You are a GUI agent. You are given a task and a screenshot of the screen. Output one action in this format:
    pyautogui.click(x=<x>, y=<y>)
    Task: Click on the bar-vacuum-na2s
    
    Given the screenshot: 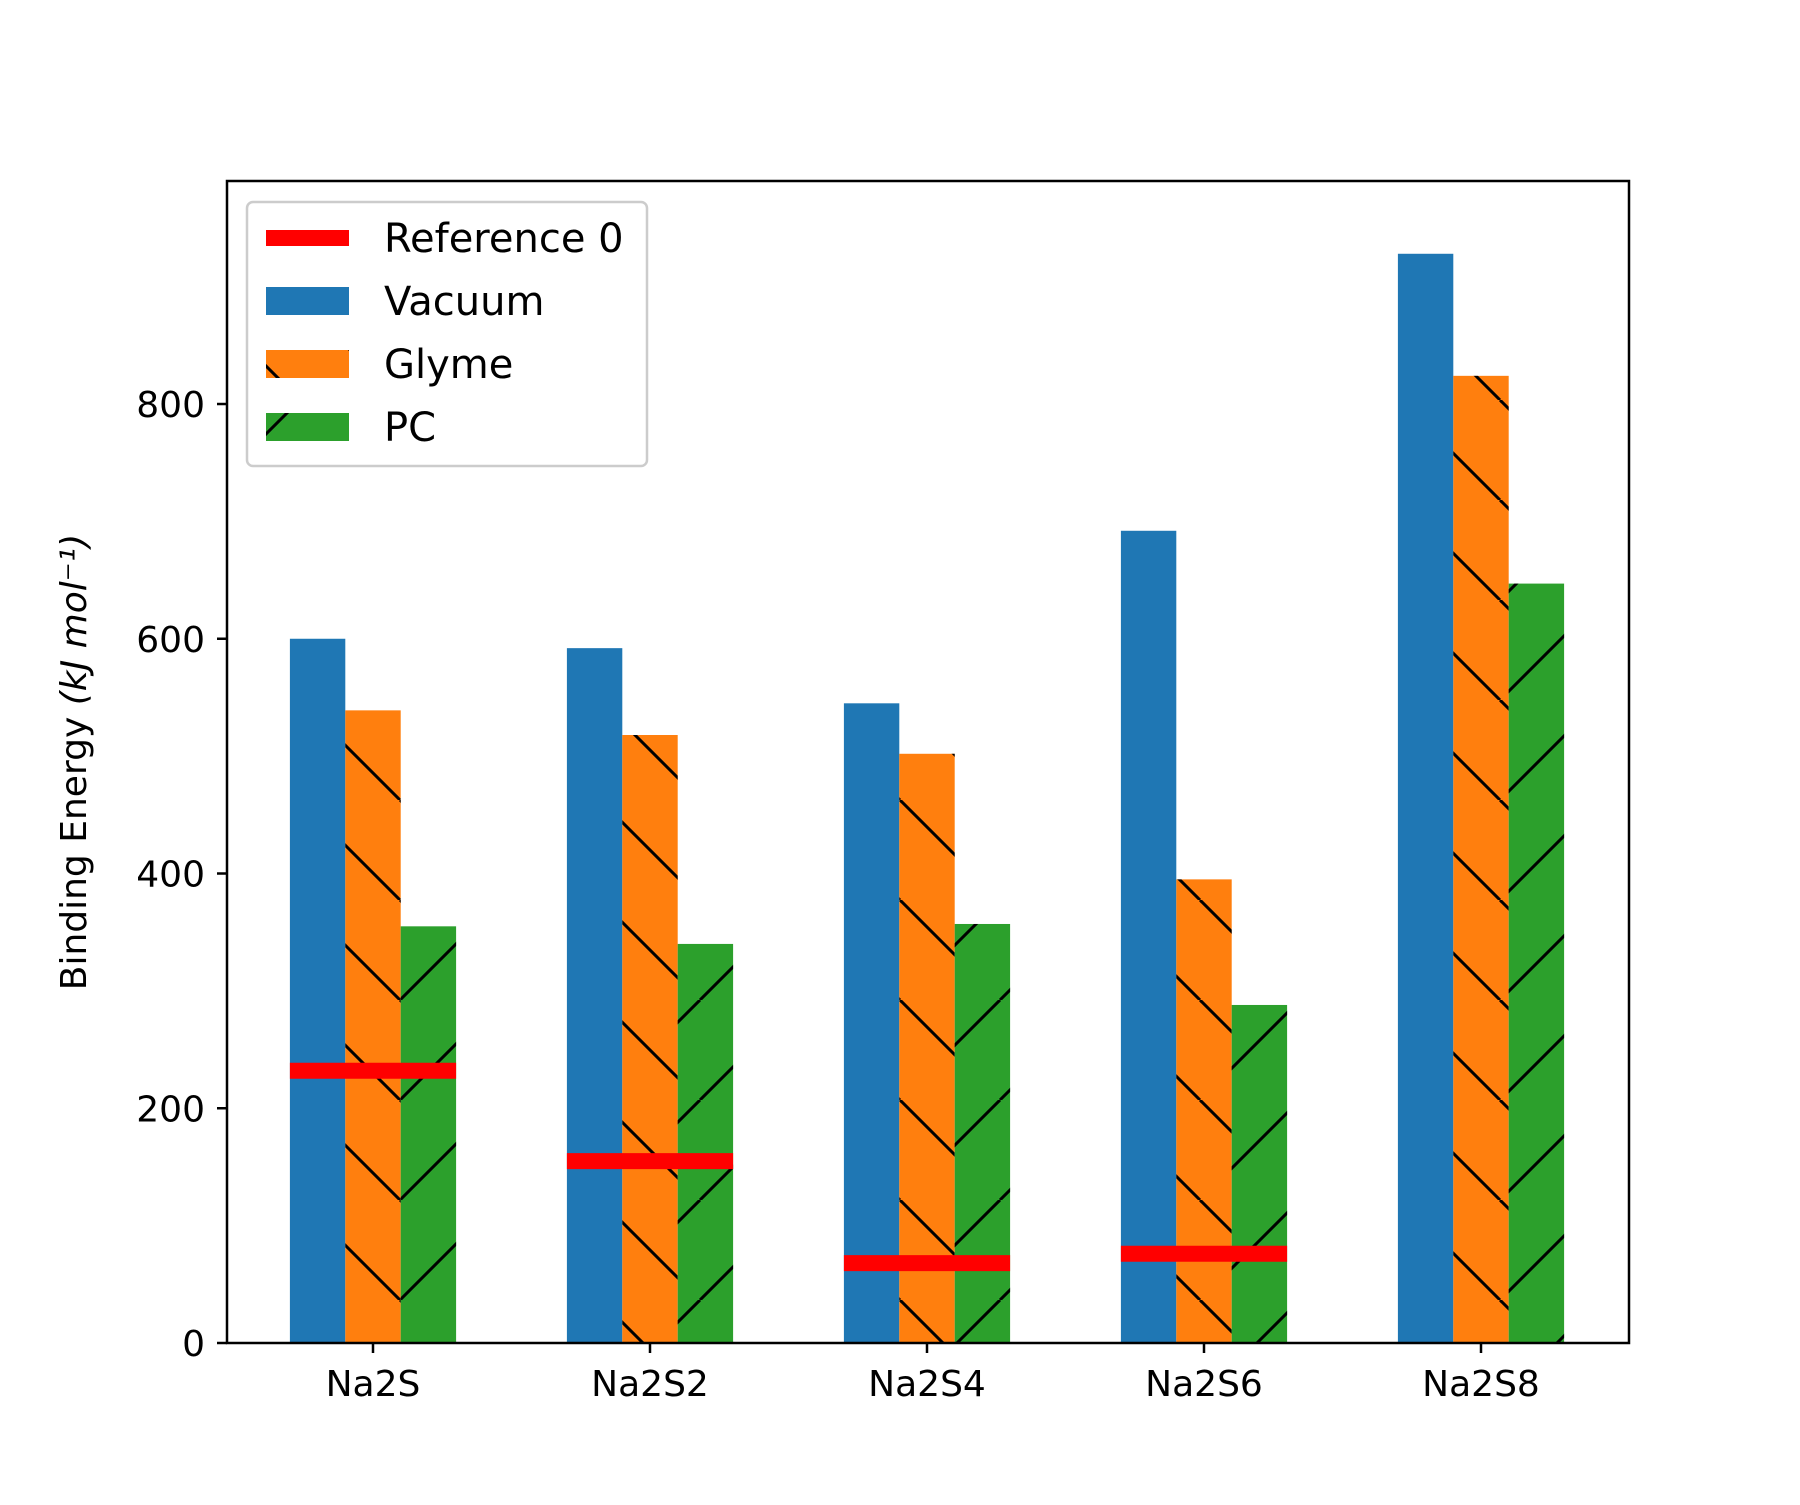 What is the action you would take?
    pyautogui.click(x=317, y=990)
    